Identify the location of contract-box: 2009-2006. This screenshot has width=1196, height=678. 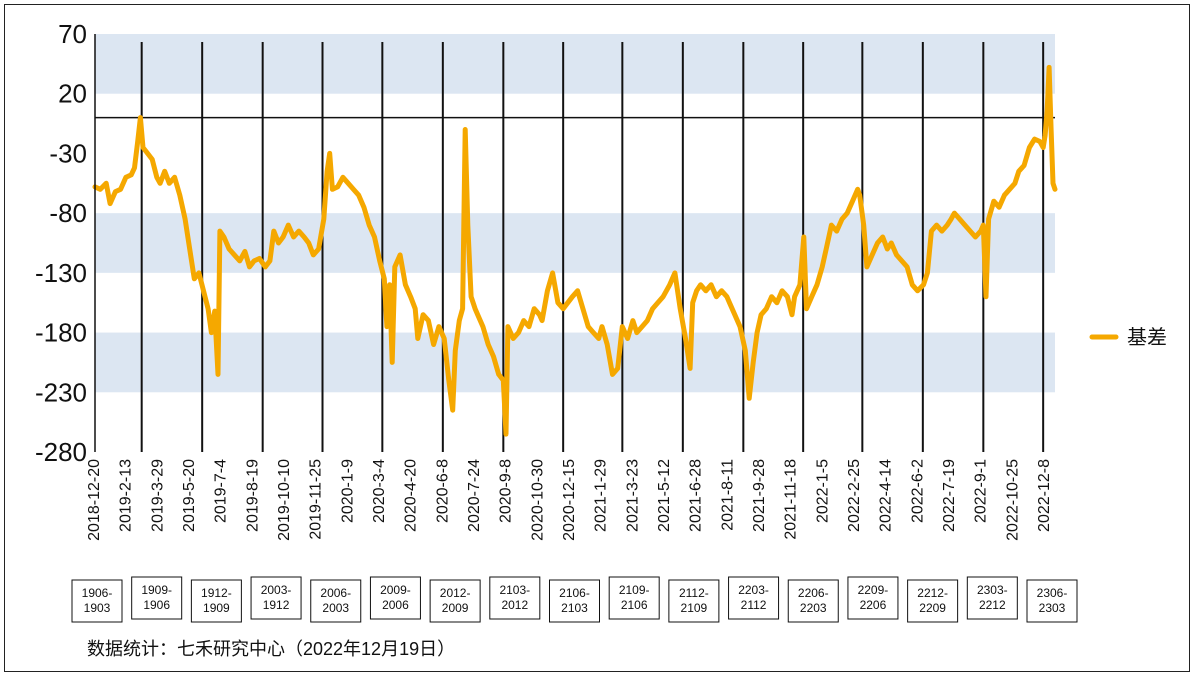
(395, 598).